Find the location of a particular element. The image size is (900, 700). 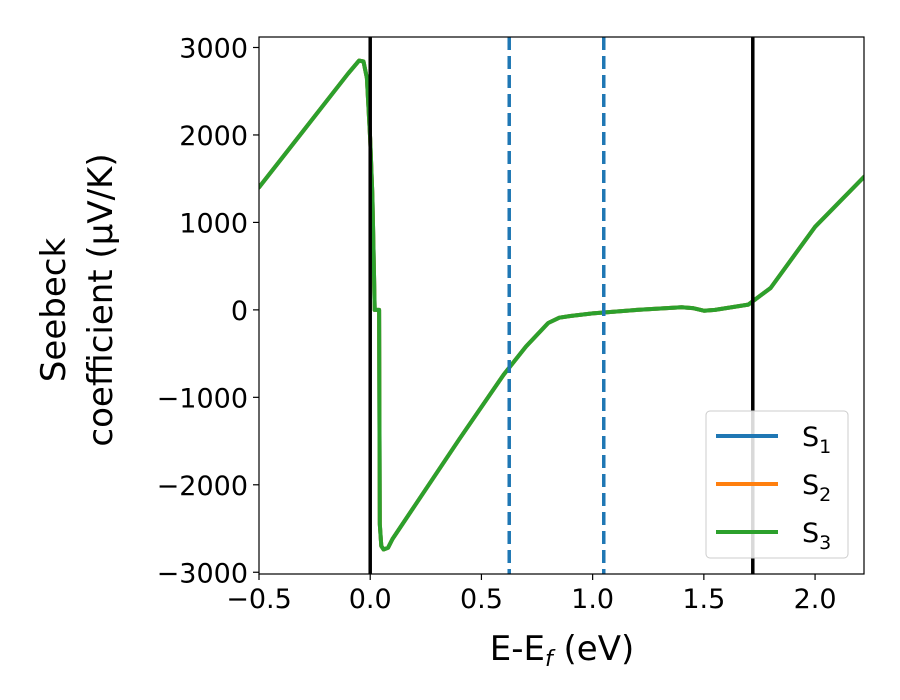

legend-label-s3: S3 is located at coordinates (816, 536).